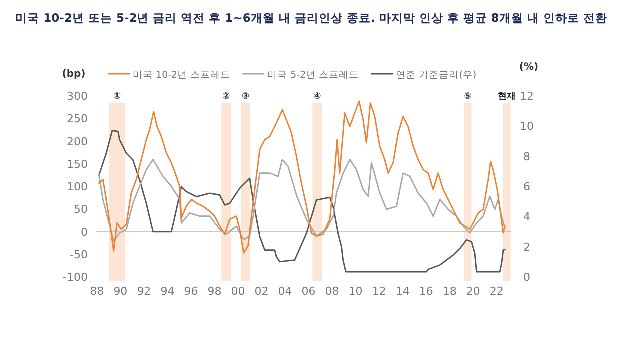  Describe the element at coordinates (246, 97) in the screenshot. I see `band-label: ③` at that location.